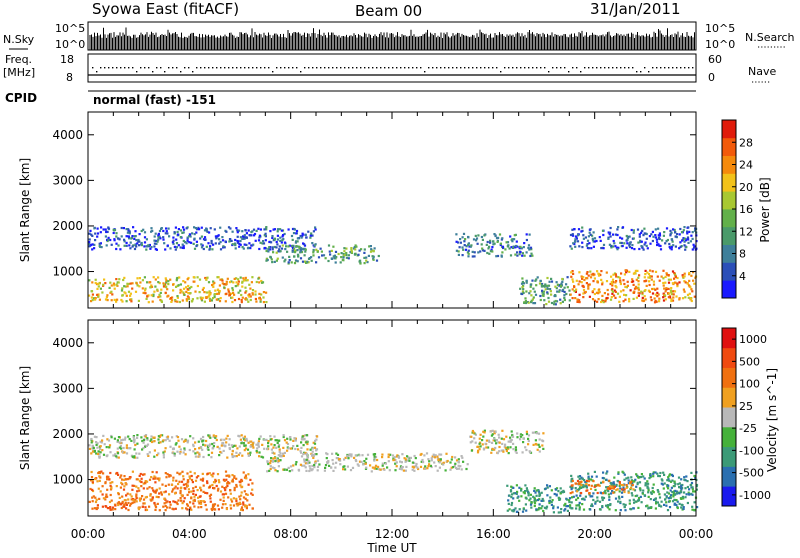 The height and width of the screenshot is (558, 800). Describe the element at coordinates (154, 100) in the screenshot. I see `cpid-value: normal (fast) -151` at that location.